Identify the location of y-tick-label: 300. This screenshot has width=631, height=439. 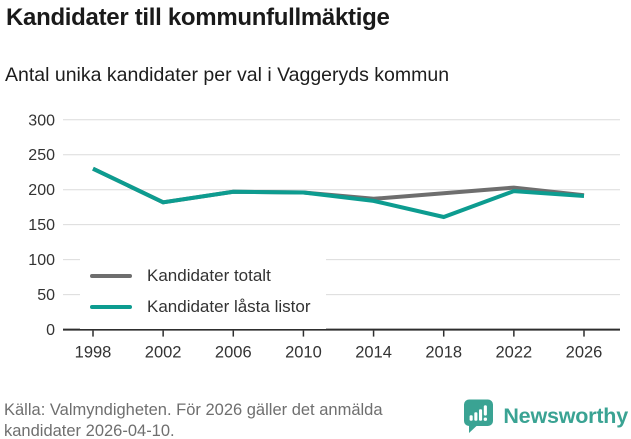
(41, 120).